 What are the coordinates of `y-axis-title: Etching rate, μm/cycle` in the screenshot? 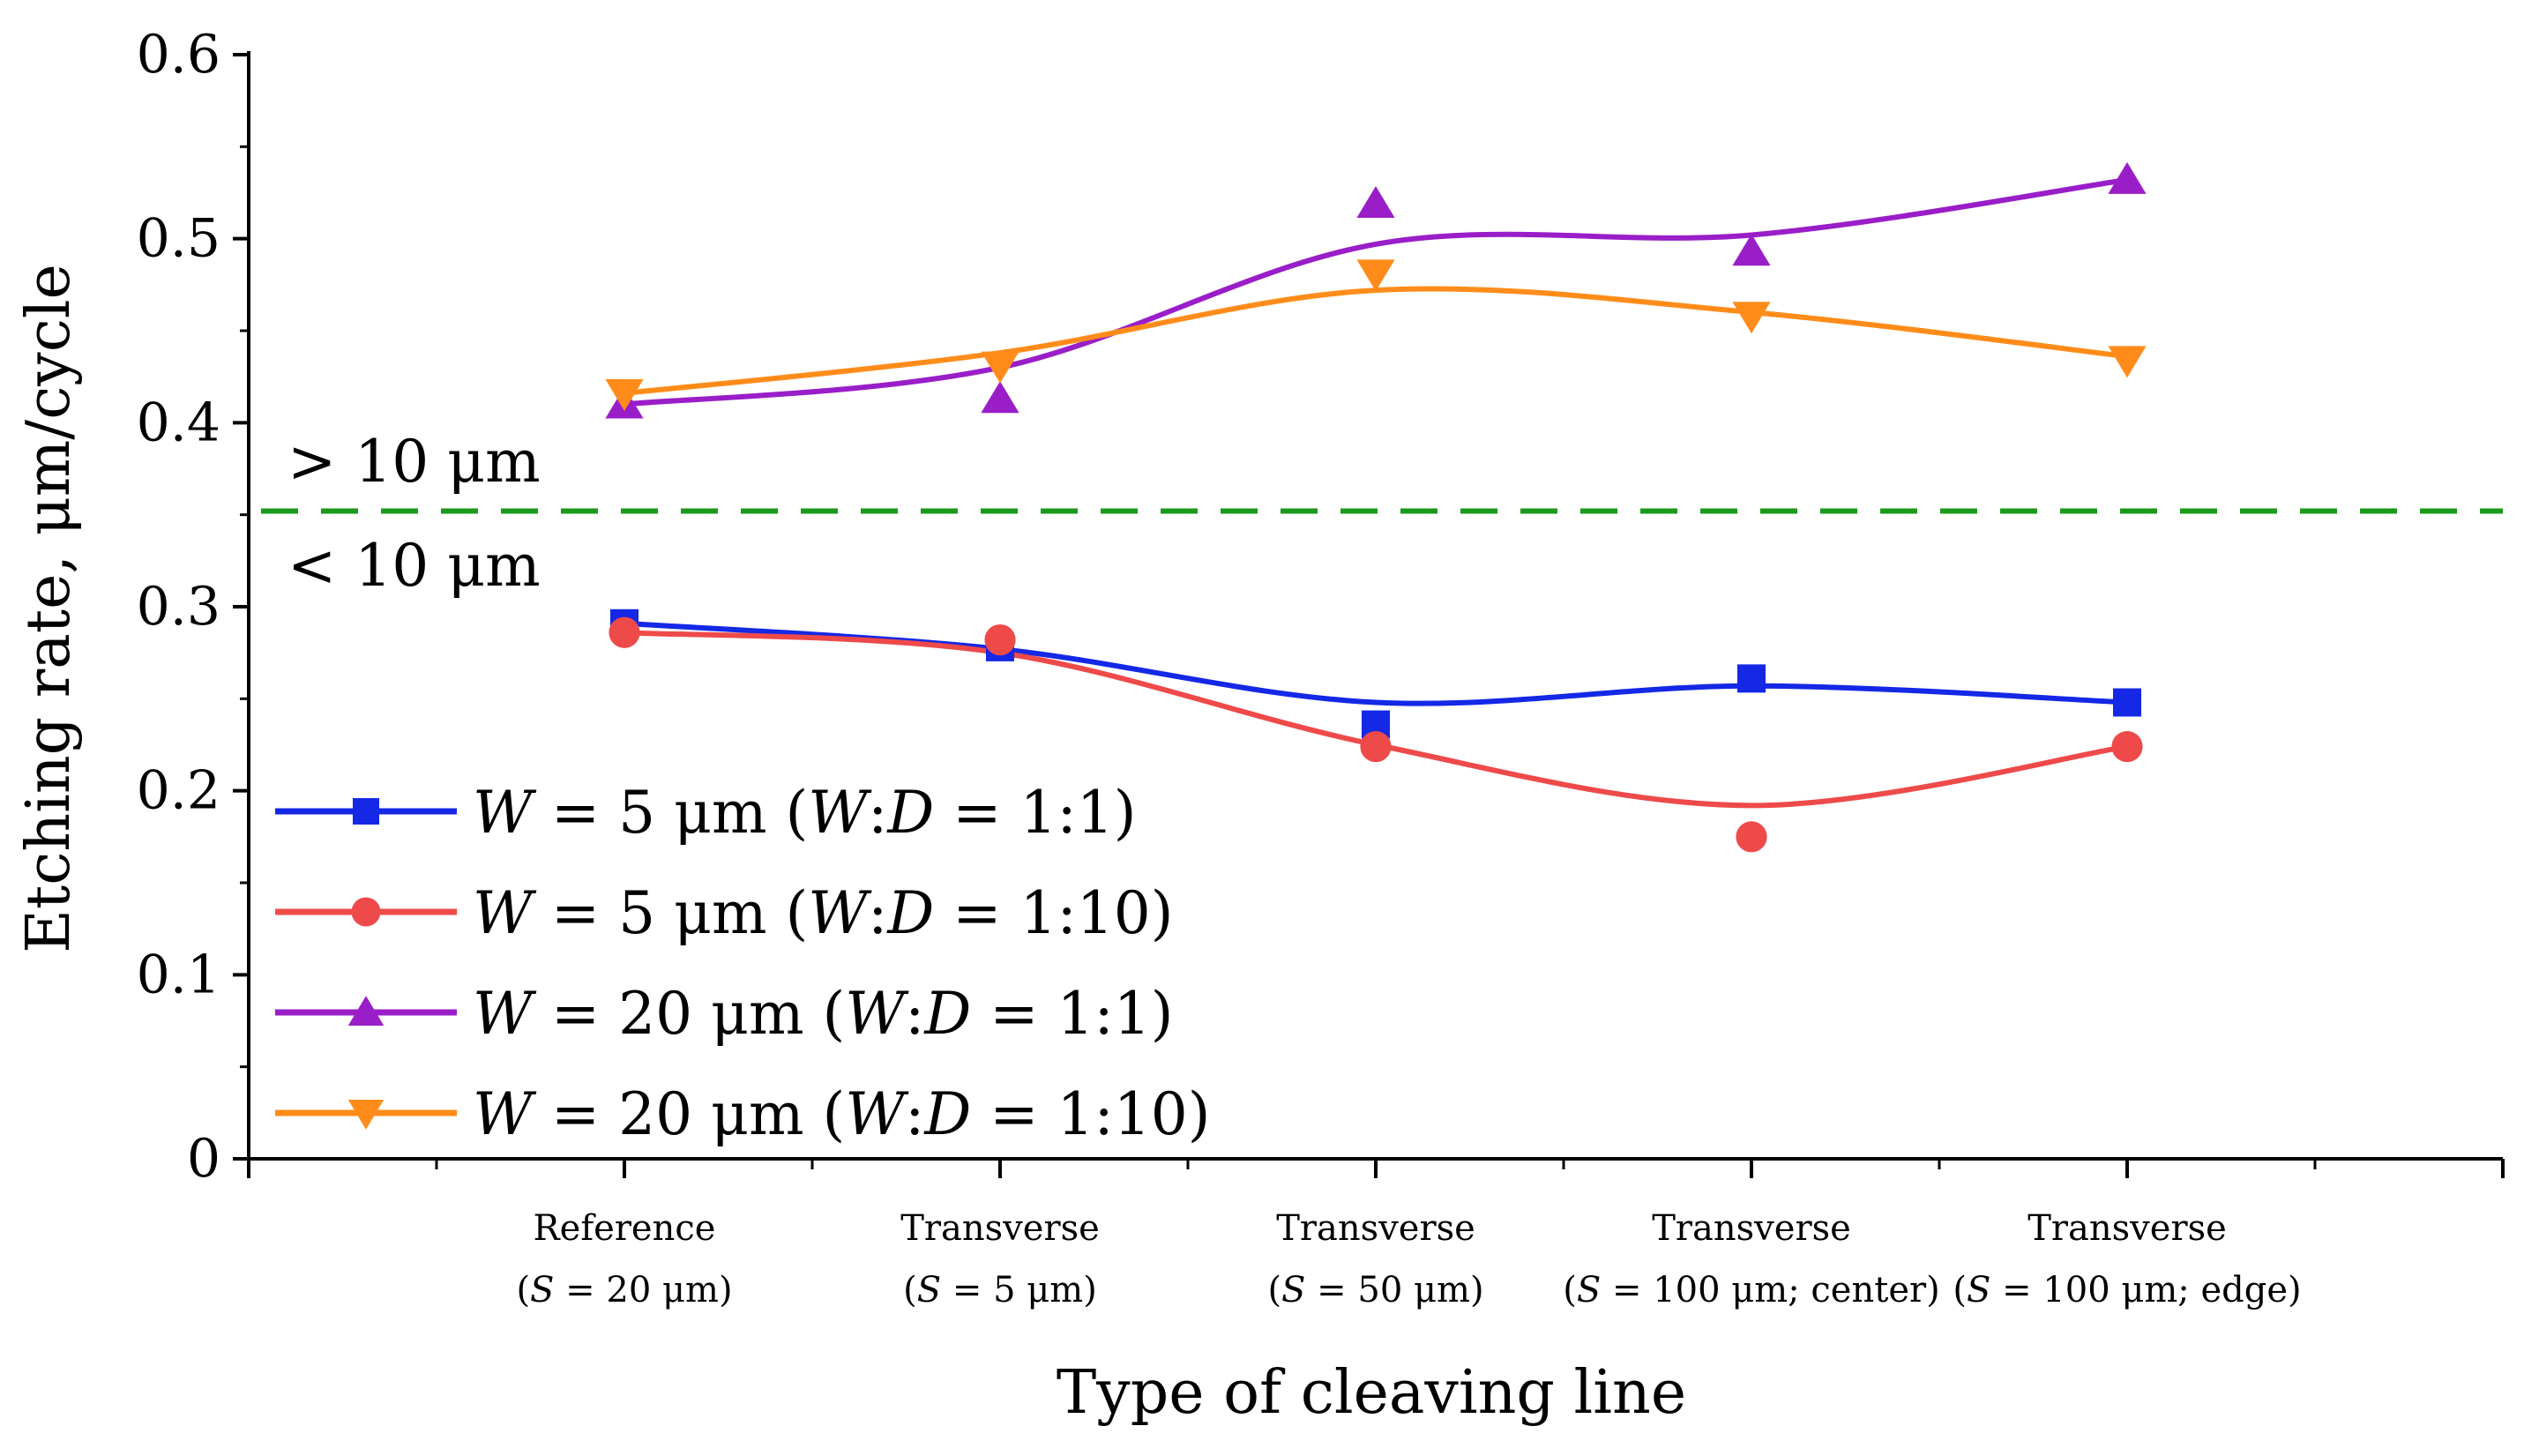 It's located at (49, 608).